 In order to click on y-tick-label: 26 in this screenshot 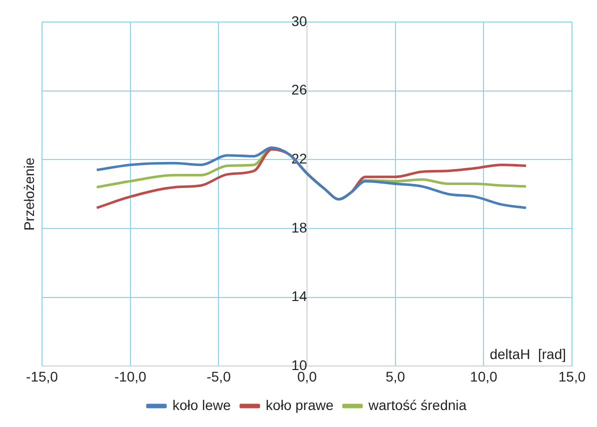, I will do `click(299, 90)`.